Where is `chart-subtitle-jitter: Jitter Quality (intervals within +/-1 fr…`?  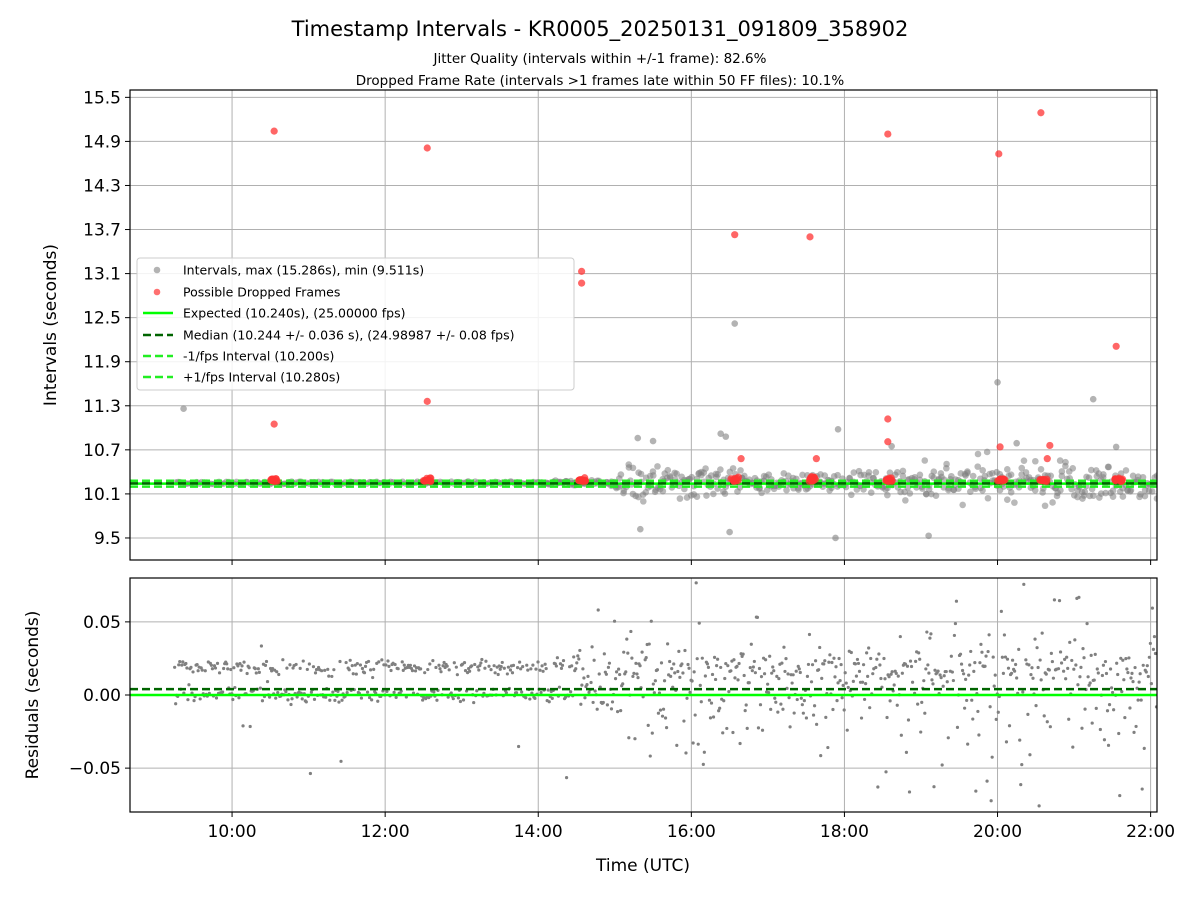 chart-subtitle-jitter: Jitter Quality (intervals within +/-1 fr… is located at coordinates (600, 59).